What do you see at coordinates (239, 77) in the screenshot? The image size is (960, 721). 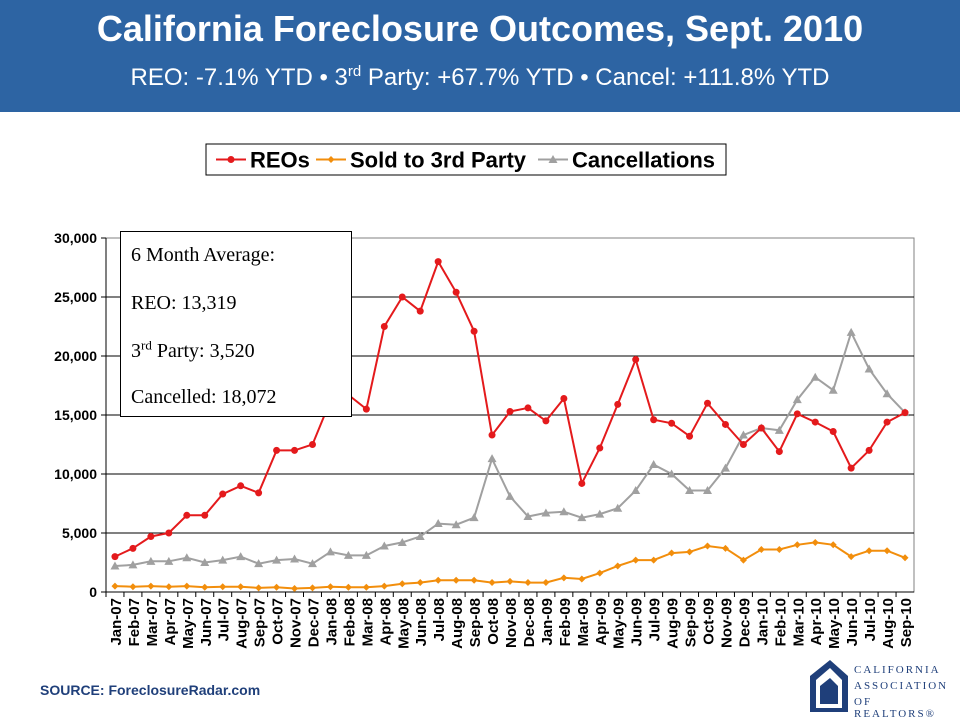 I see `subtitle-part-a: REO: -7.1% YTD • 3` at bounding box center [239, 77].